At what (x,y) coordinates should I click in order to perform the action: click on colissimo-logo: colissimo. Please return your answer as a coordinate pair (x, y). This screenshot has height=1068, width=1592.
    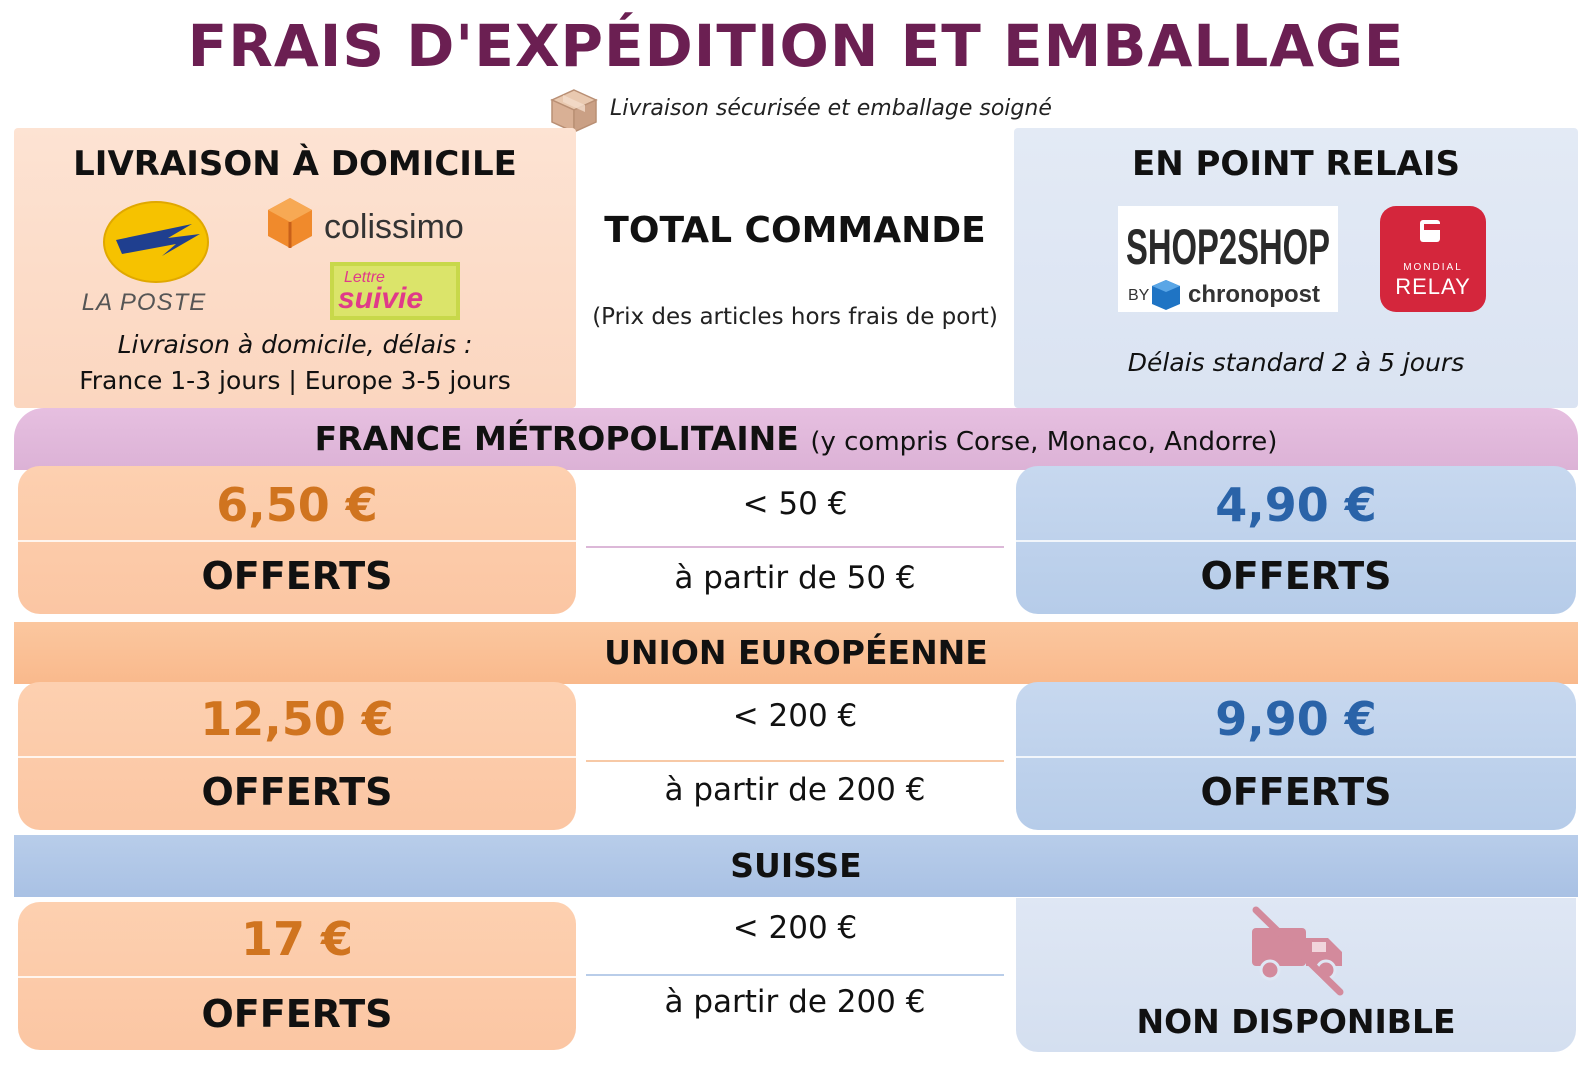
    Looking at the image, I should click on (366, 223).